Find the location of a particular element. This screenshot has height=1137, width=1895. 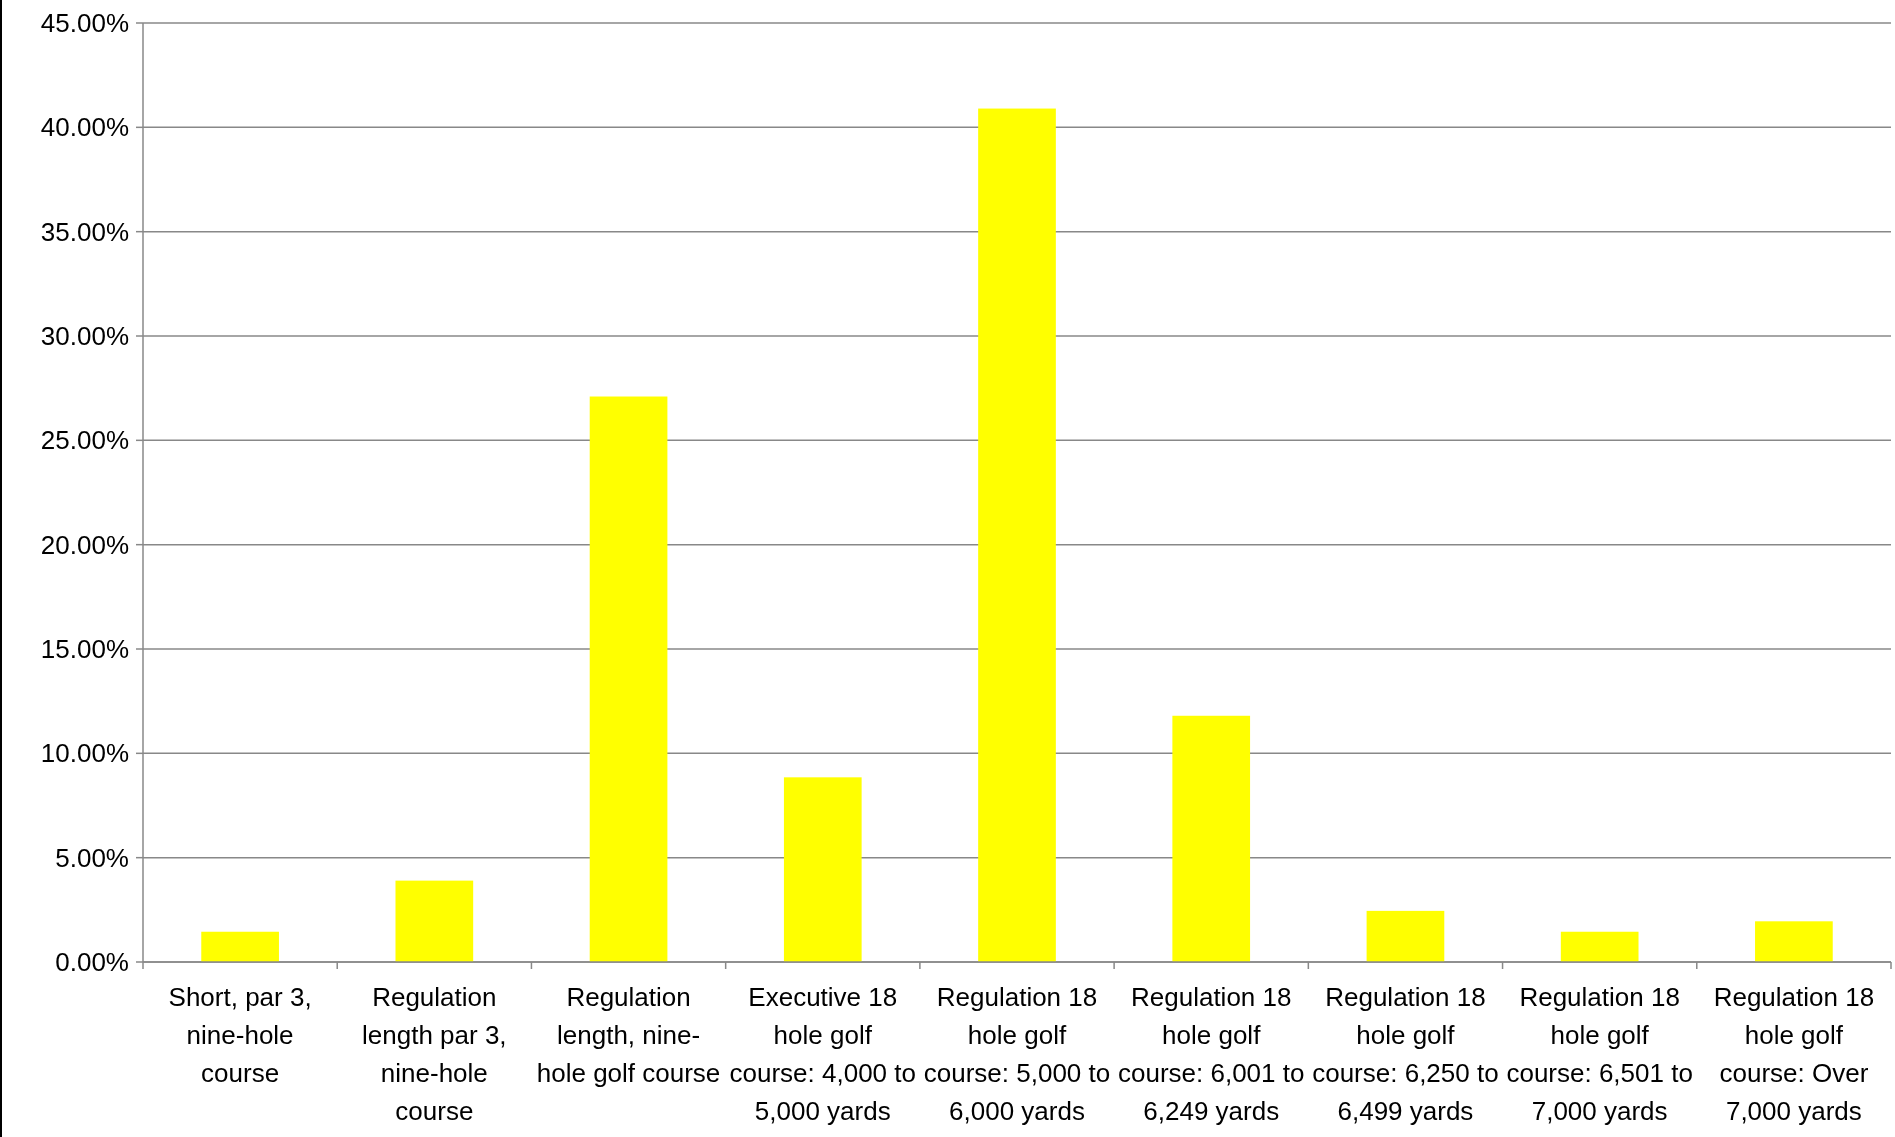

x-tick-label: Regulation length, nine-hole golf course is located at coordinates (628, 1035).